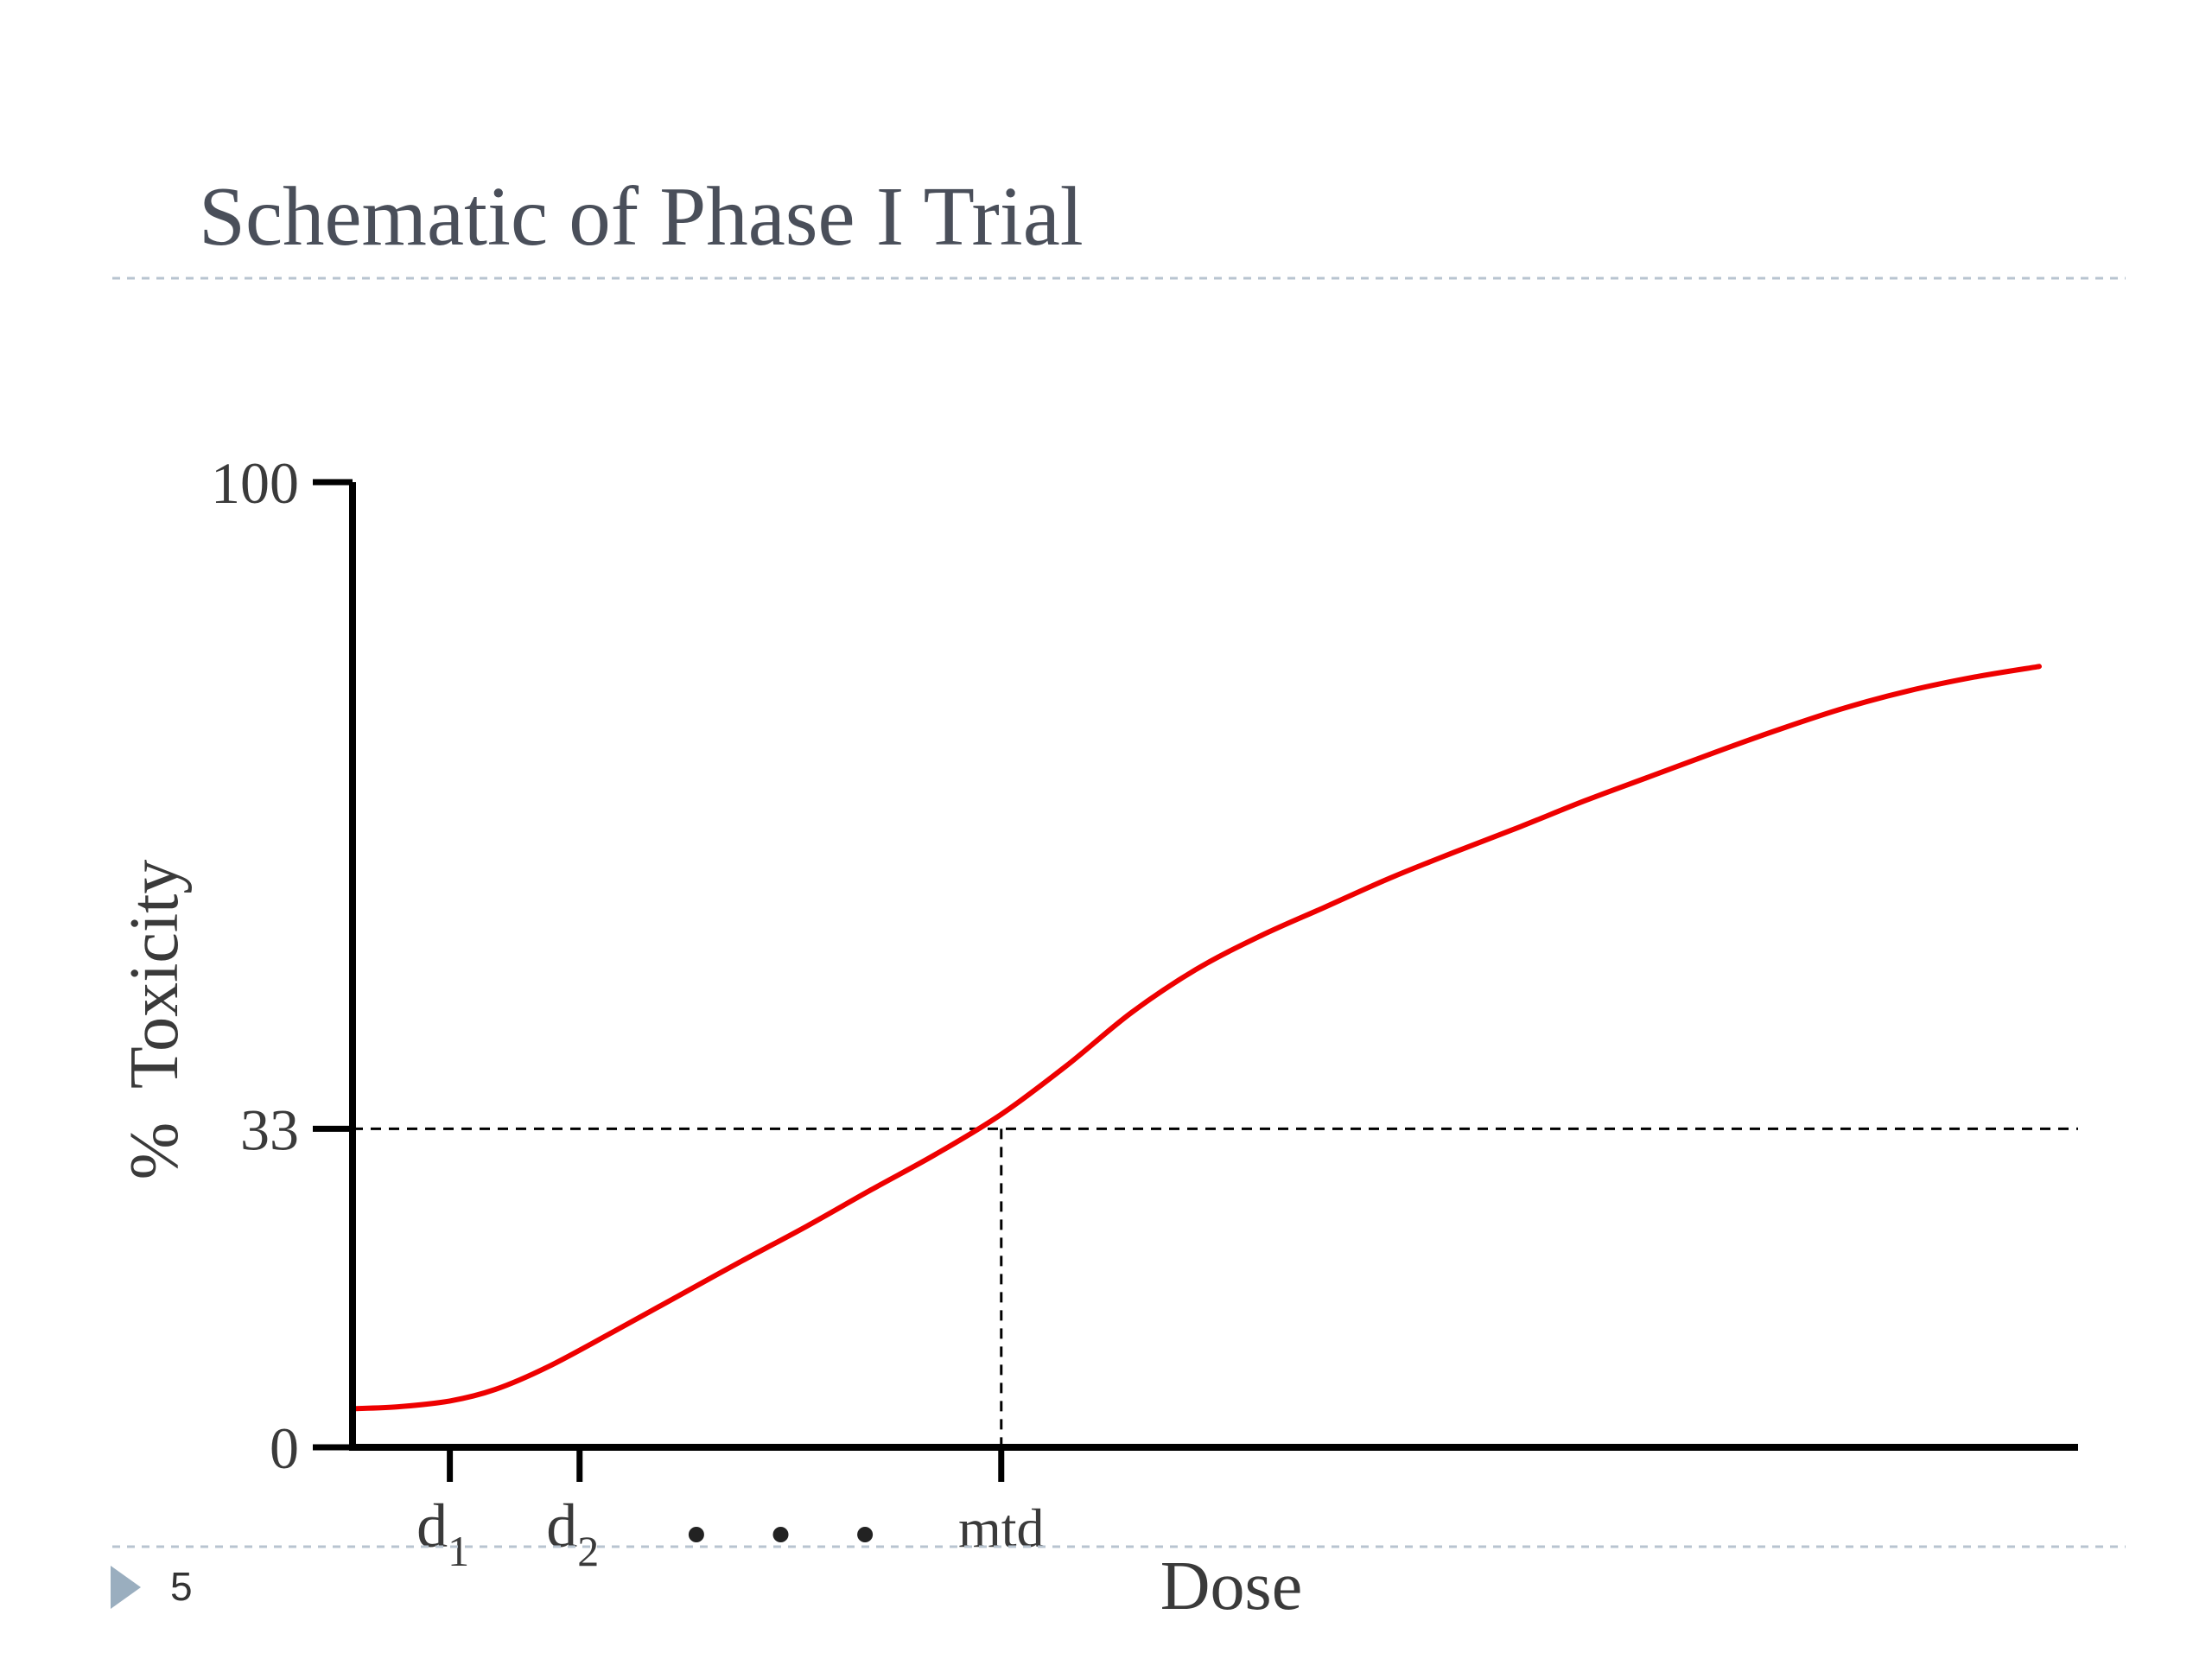 The width and height of the screenshot is (2212, 1659). What do you see at coordinates (588, 1551) in the screenshot?
I see `x-tick-label-d2-sub: 2` at bounding box center [588, 1551].